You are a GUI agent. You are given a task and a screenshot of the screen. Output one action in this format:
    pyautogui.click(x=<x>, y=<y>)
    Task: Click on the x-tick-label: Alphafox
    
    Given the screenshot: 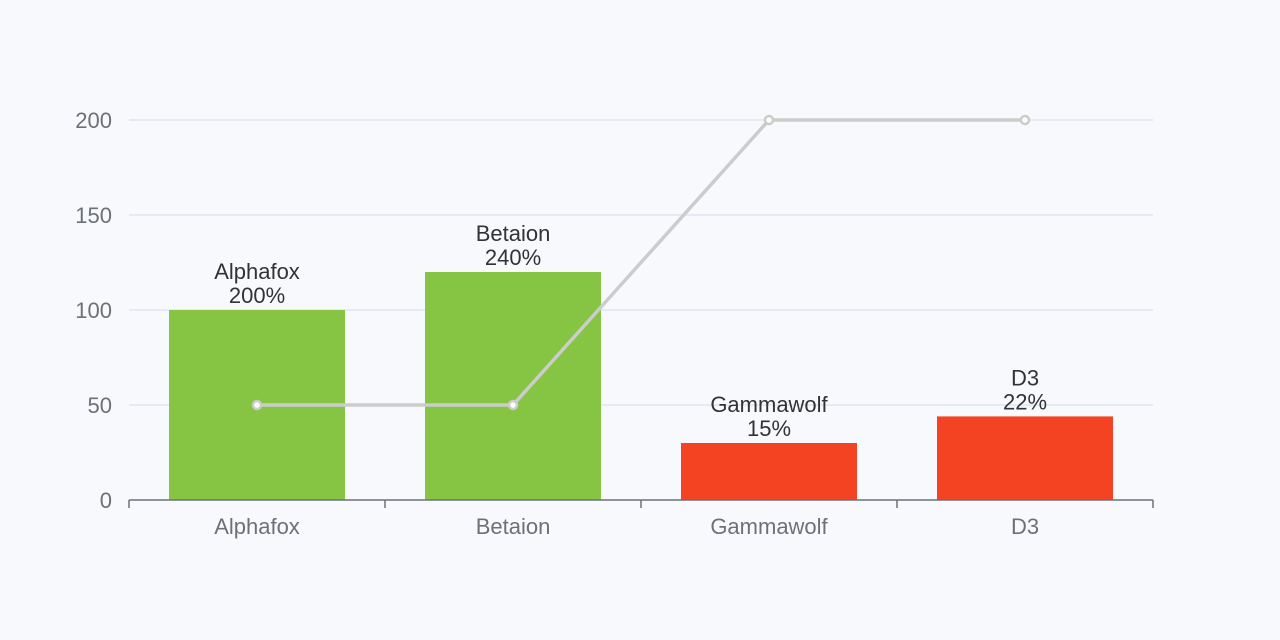 What is the action you would take?
    pyautogui.click(x=257, y=526)
    